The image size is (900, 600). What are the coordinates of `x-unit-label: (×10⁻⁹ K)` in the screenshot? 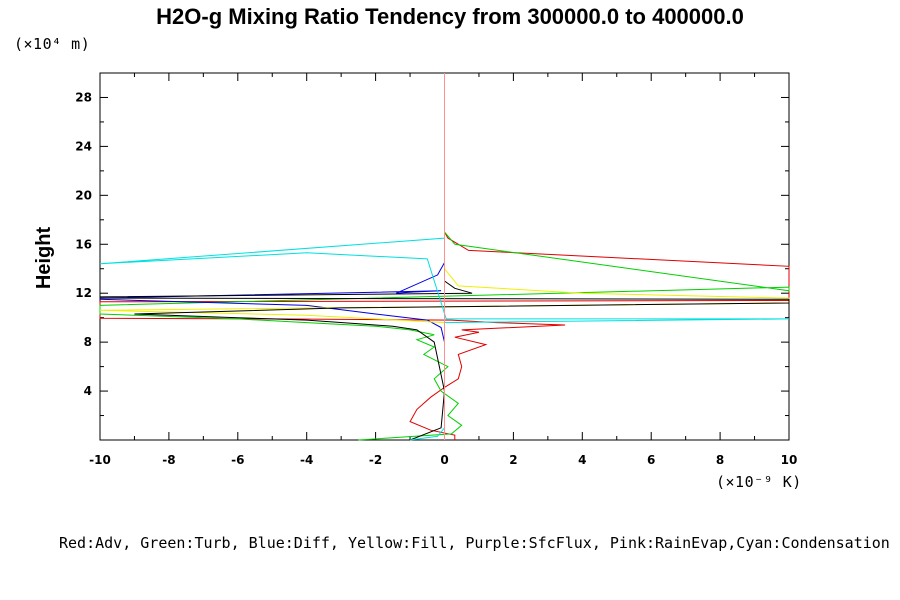 It's located at (759, 482).